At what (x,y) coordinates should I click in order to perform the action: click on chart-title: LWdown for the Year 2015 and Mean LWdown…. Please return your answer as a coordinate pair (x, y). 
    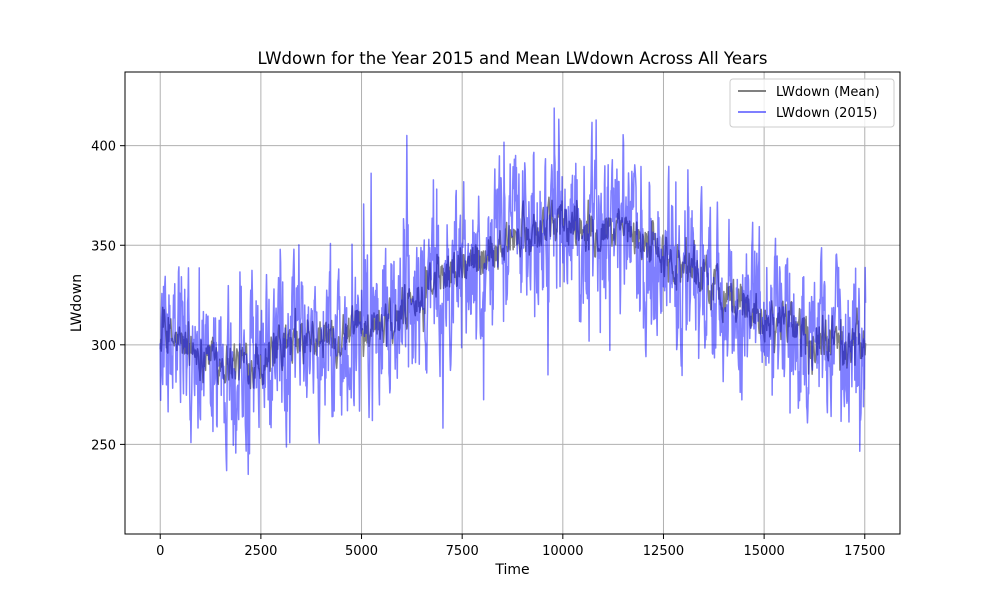
    Looking at the image, I should click on (513, 58).